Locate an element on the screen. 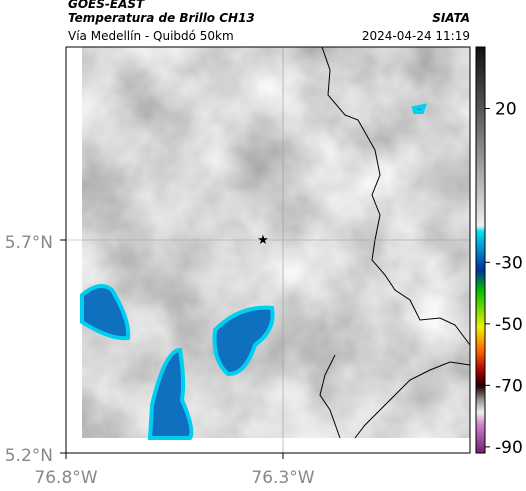  agency: SIATA is located at coordinates (451, 18).